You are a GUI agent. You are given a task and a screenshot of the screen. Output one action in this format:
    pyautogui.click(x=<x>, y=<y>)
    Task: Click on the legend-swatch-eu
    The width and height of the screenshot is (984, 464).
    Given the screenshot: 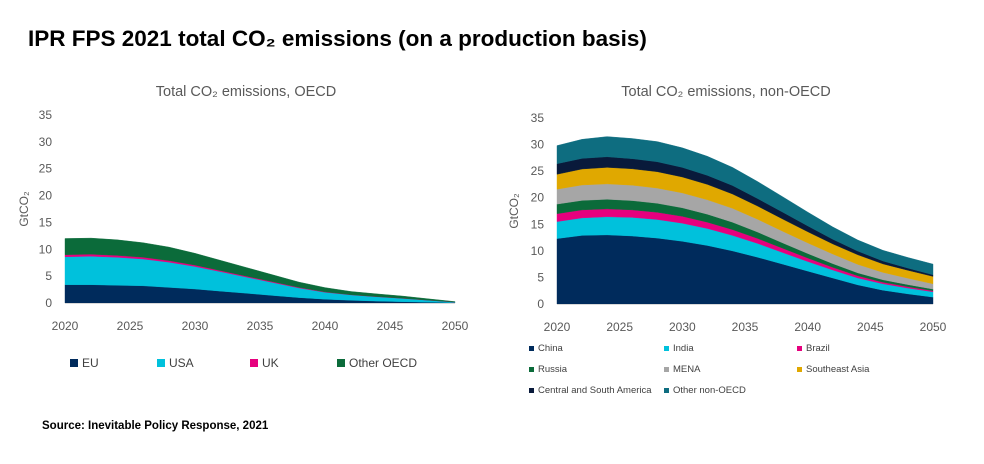 What is the action you would take?
    pyautogui.click(x=74, y=363)
    